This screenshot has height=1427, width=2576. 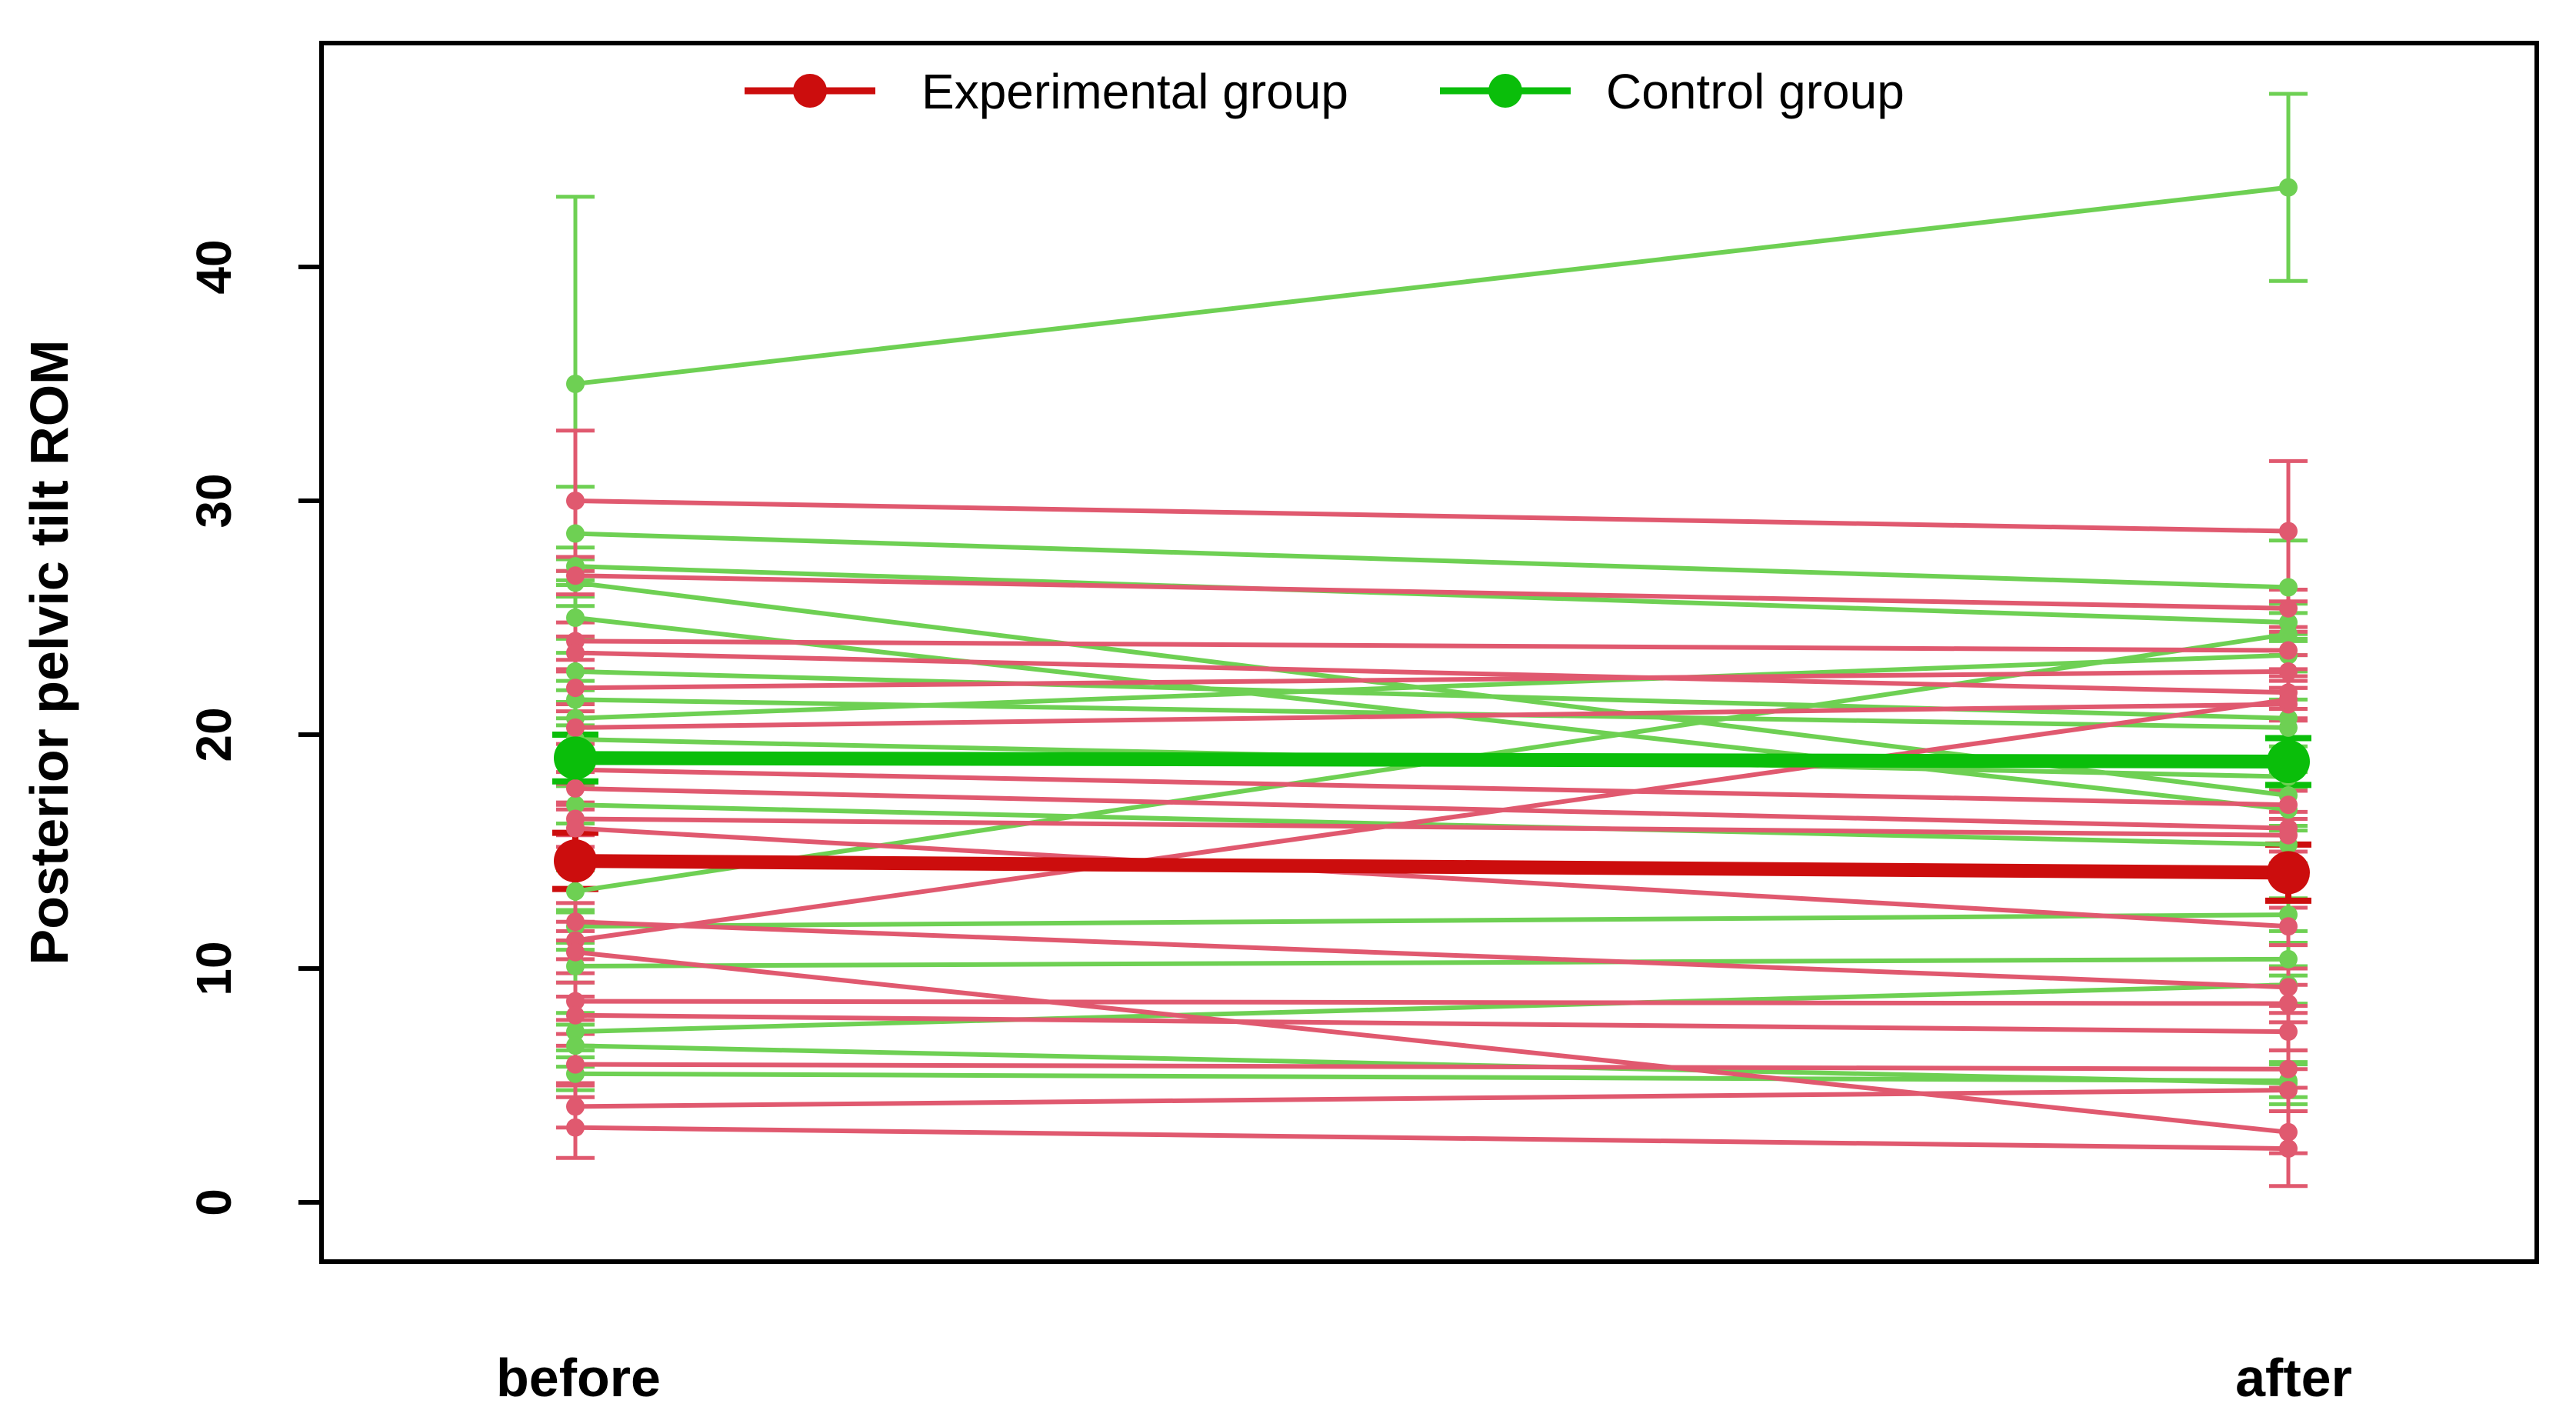 What do you see at coordinates (578, 1378) in the screenshot?
I see `x-label-before: before` at bounding box center [578, 1378].